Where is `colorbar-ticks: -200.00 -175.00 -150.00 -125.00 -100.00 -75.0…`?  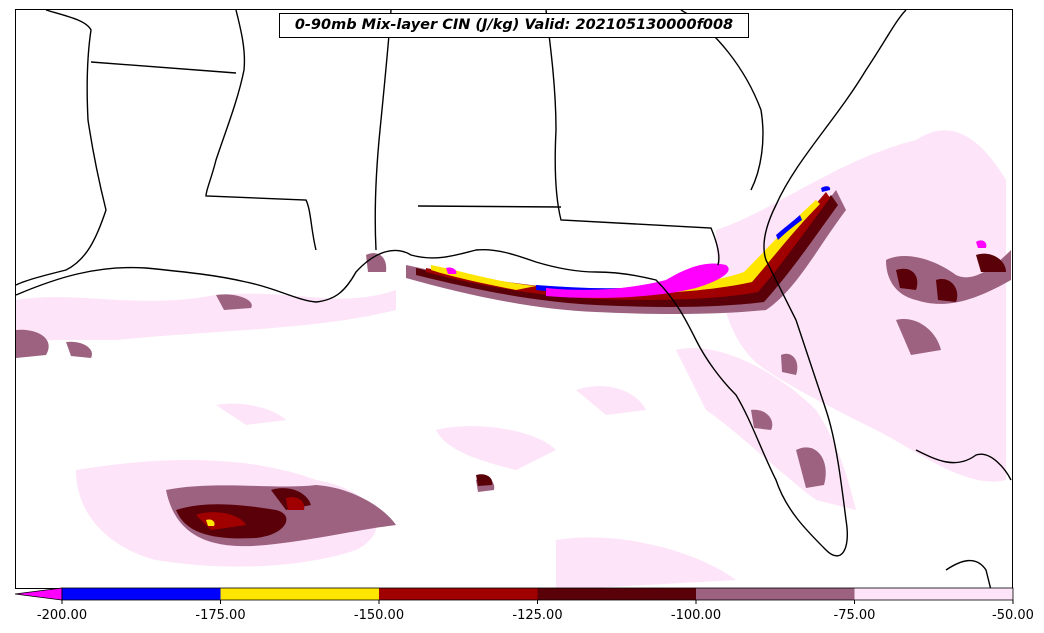 colorbar-ticks: -200.00 -175.00 -150.00 -125.00 -100.00 -75.0… is located at coordinates (535, 611).